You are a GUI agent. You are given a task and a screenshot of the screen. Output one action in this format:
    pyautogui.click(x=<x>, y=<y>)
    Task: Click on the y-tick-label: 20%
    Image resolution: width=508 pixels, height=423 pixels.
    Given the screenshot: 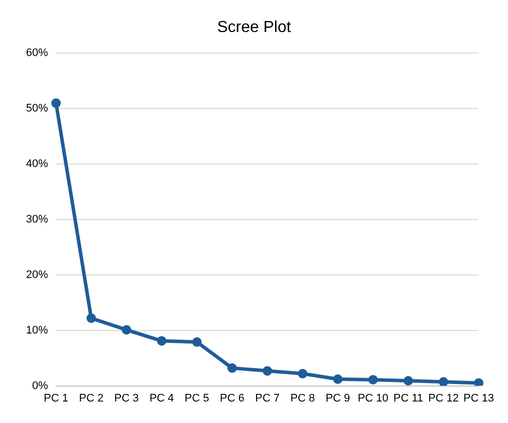 What is the action you would take?
    pyautogui.click(x=37, y=274)
    